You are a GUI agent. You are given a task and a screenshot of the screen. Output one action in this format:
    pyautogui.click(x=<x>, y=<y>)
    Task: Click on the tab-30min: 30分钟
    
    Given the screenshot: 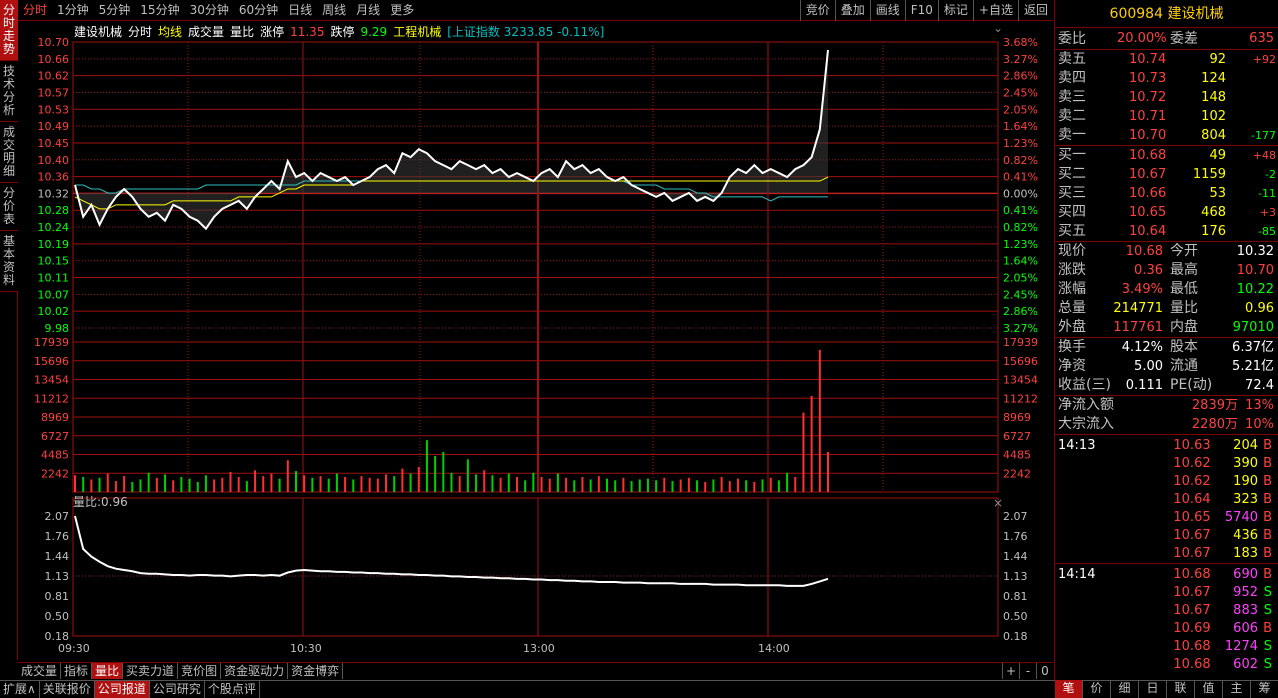 What is the action you would take?
    pyautogui.click(x=209, y=10)
    